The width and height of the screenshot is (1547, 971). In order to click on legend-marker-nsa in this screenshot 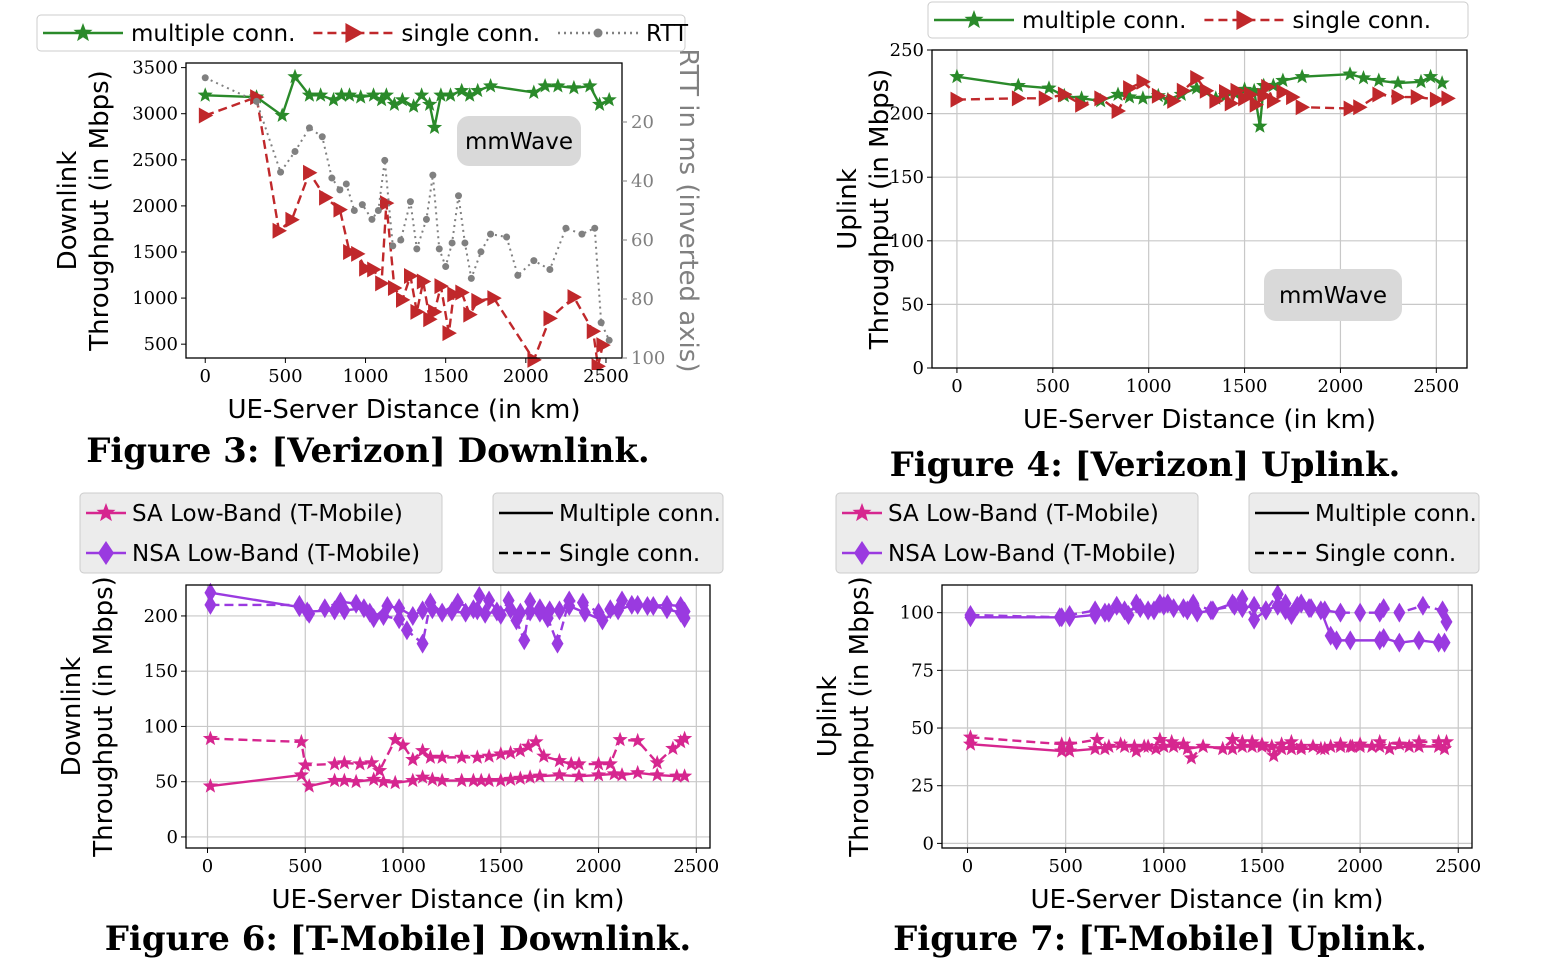, I will do `click(862, 553)`.